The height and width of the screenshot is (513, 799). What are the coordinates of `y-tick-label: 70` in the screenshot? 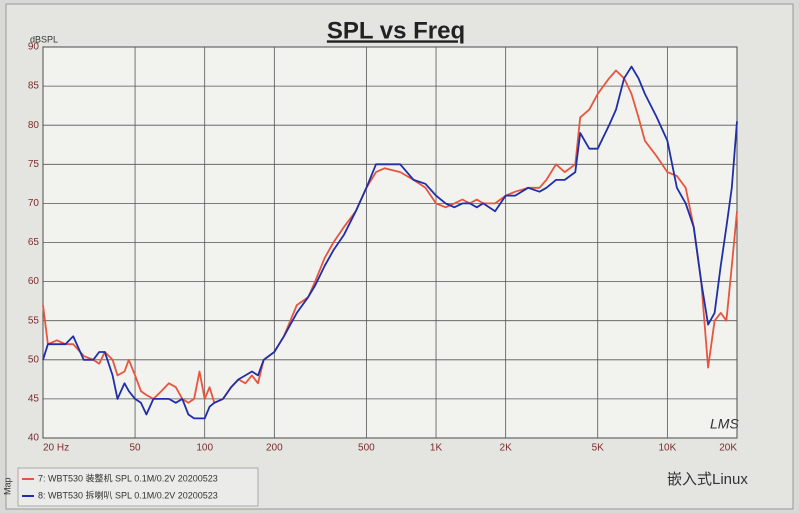 It's located at (34, 203).